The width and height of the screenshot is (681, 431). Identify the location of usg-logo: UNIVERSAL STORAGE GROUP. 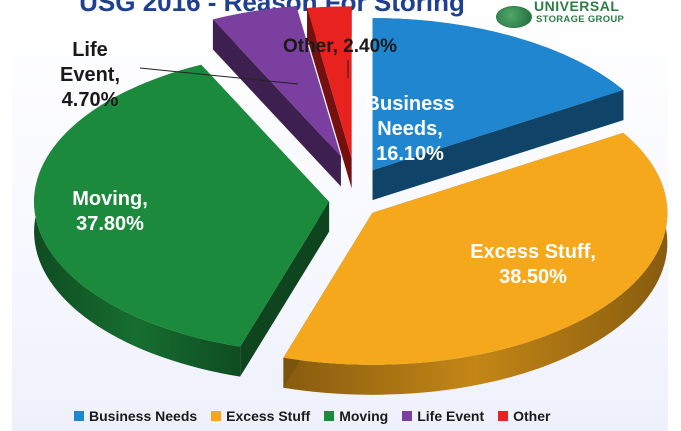
(571, 16).